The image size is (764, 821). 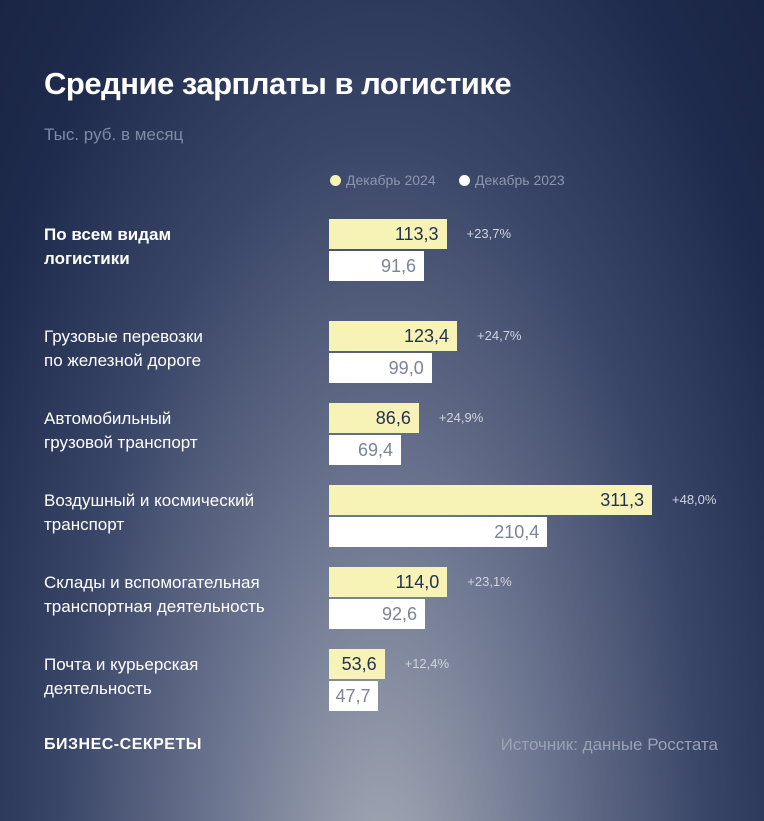 I want to click on value-label: 113,3, so click(x=416, y=234).